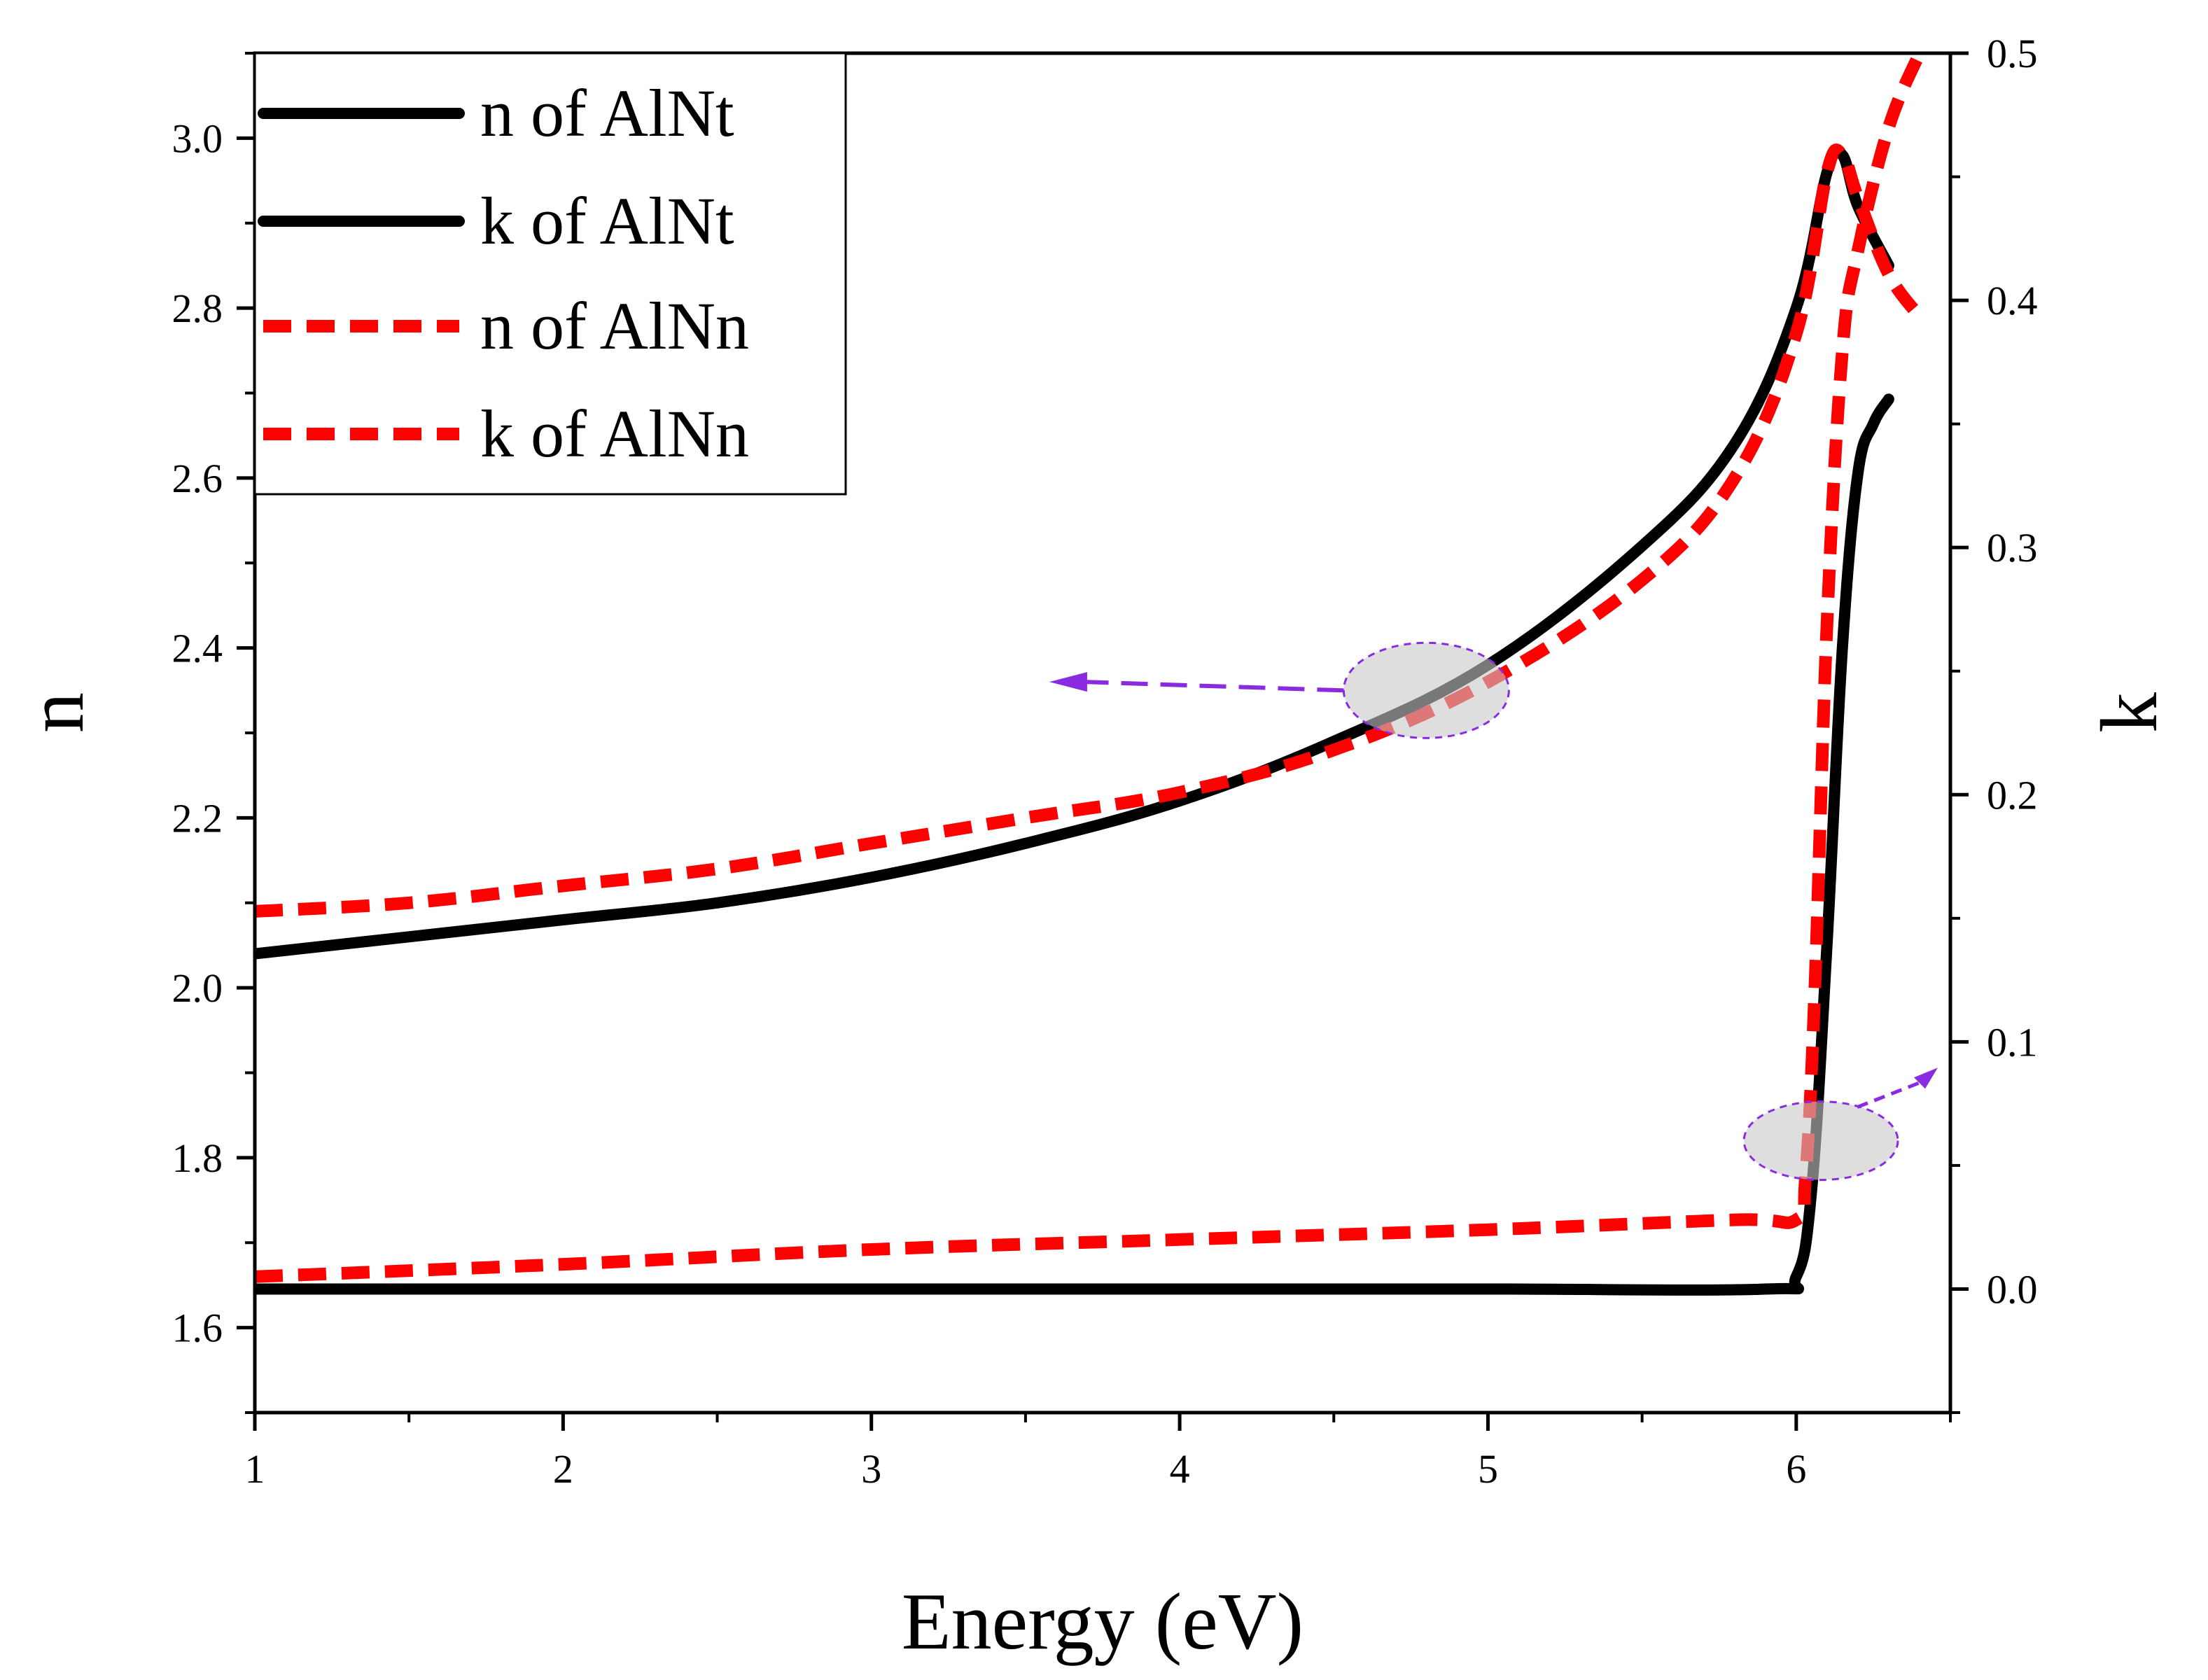 The image size is (2208, 1680). I want to click on y-right-tick-label: 0.4, so click(2013, 300).